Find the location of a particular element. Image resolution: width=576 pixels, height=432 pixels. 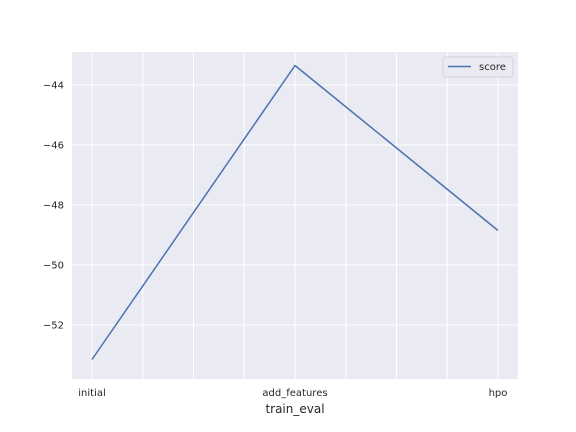

y-tick-label: −50 is located at coordinates (53, 266).